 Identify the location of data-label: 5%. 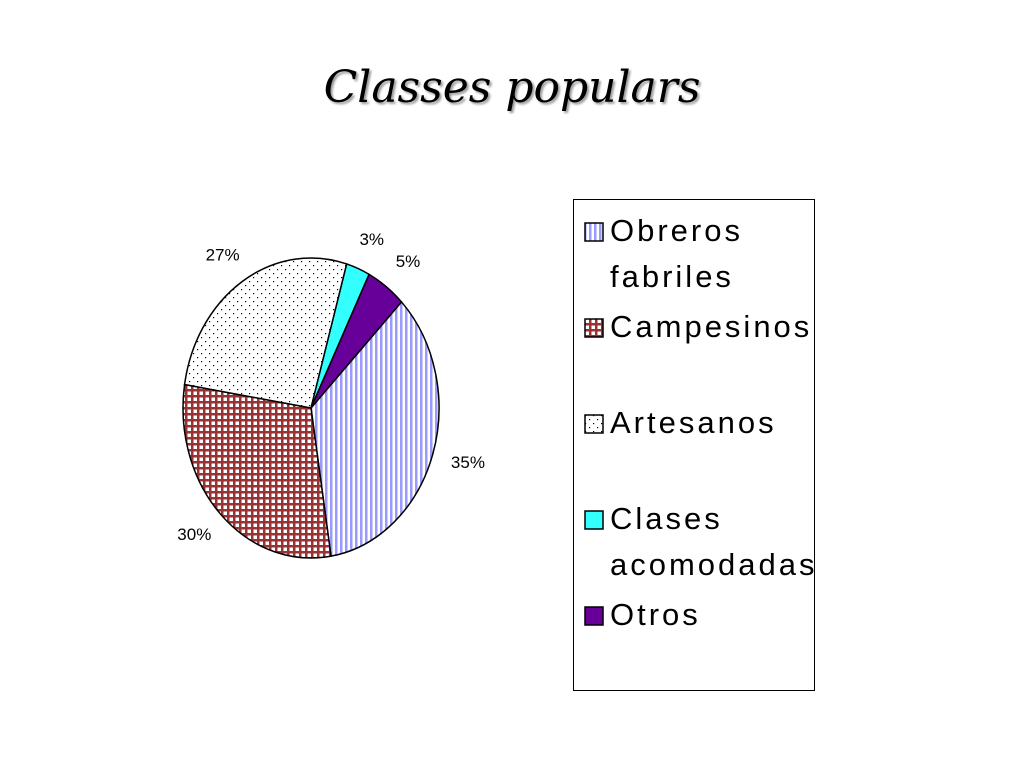
(408, 261).